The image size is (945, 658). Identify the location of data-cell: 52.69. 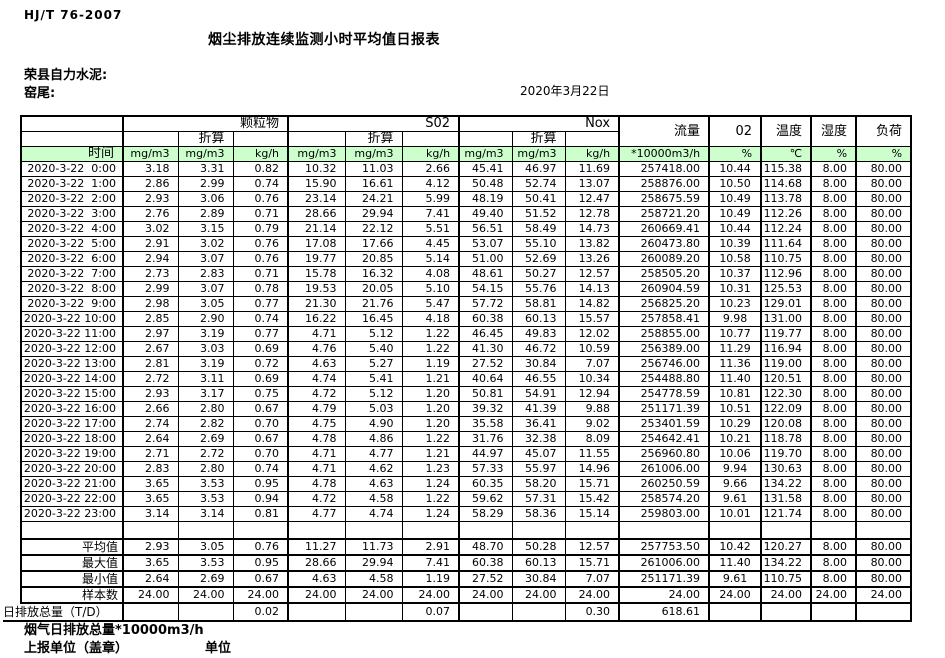
(538, 259).